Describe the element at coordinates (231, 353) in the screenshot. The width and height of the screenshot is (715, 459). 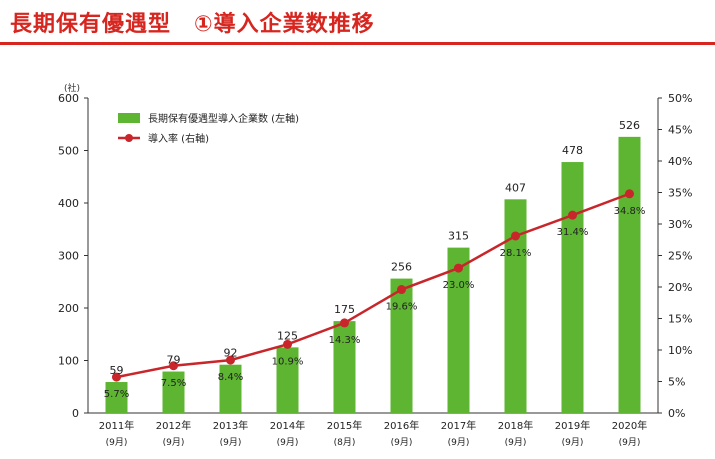
I see `bar-value-label: 92` at that location.